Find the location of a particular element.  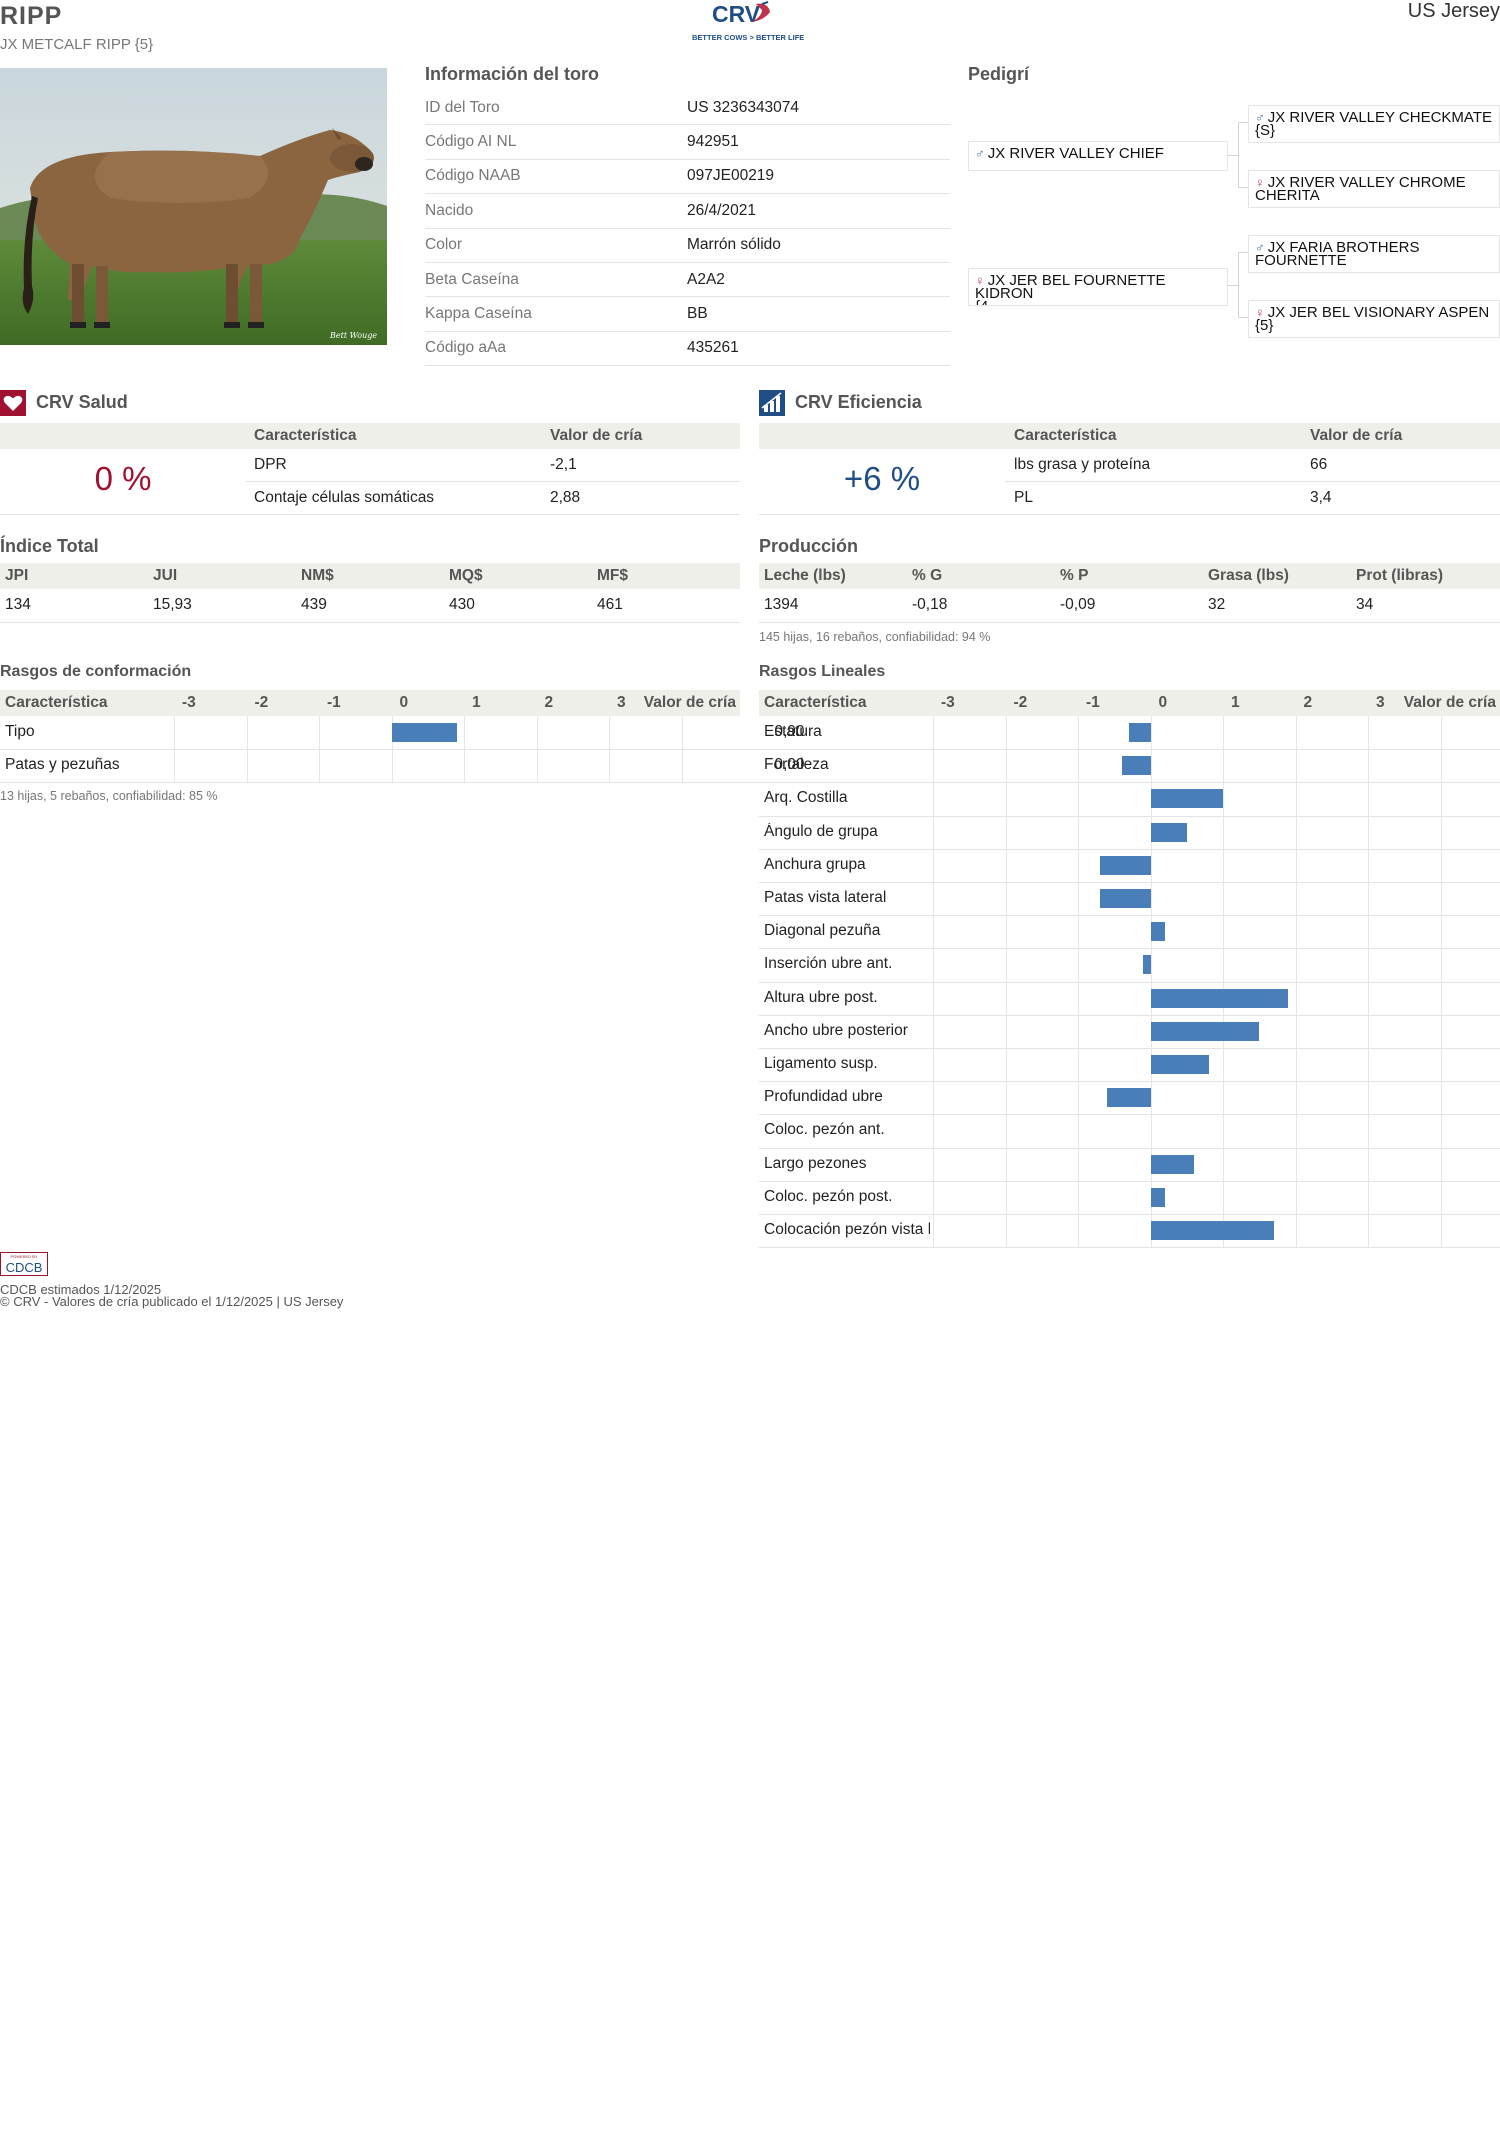

salud-row-value: 2,88 is located at coordinates (565, 497).